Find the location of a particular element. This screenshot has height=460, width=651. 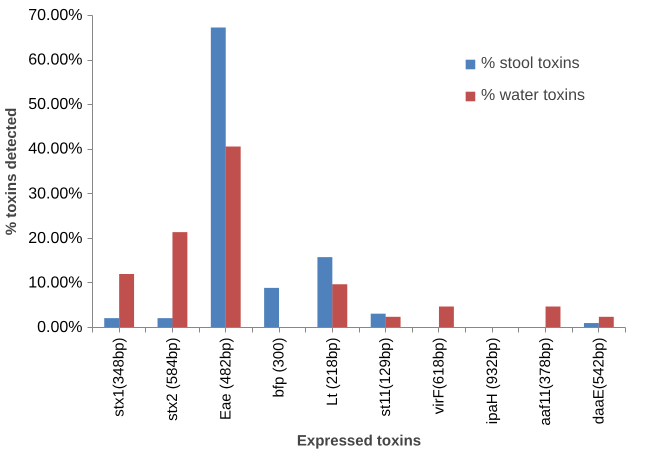

x-tick-label: virF(618bp) is located at coordinates (439, 375).